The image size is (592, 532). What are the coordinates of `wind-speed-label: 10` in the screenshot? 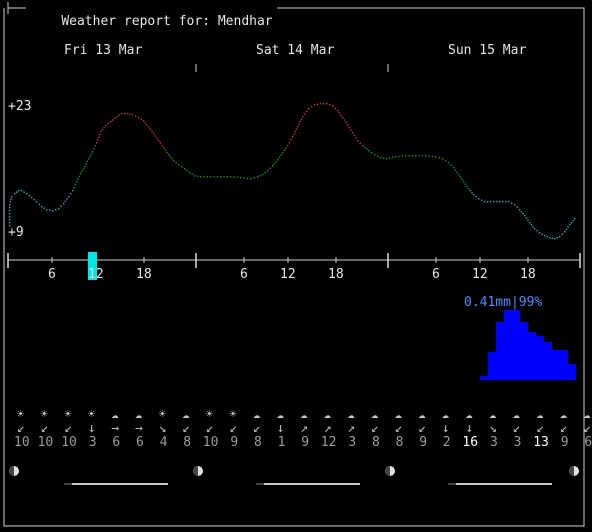 It's located at (45, 442).